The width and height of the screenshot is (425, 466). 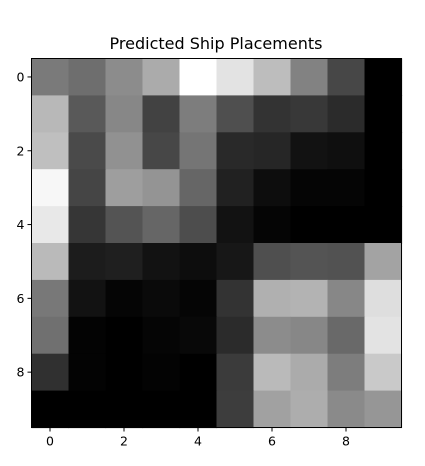 What do you see at coordinates (87, 188) in the screenshot?
I see `heatmap-cell-r3-c1` at bounding box center [87, 188].